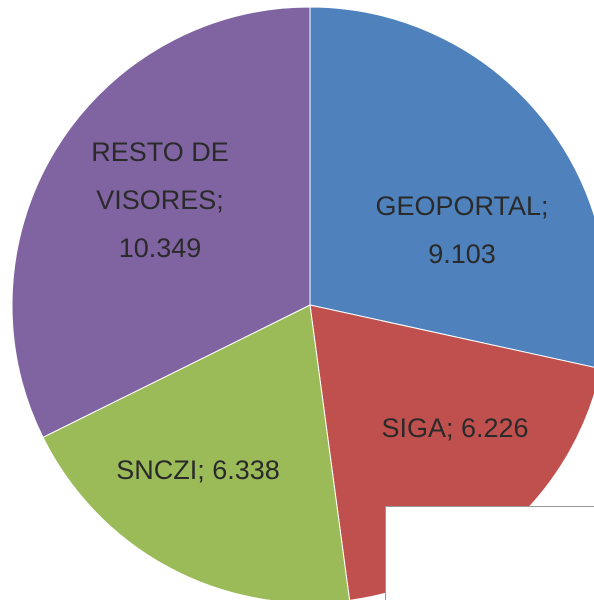  I want to click on overlay-box, so click(489, 553).